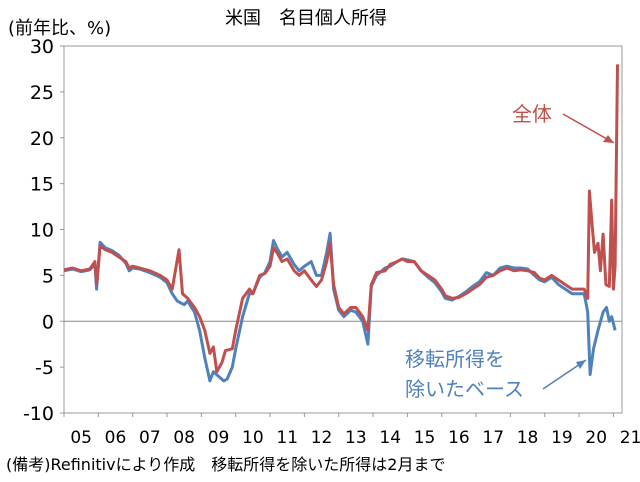  I want to click on series-label-ex-transfer-line2: 除いたベース, so click(464, 389).